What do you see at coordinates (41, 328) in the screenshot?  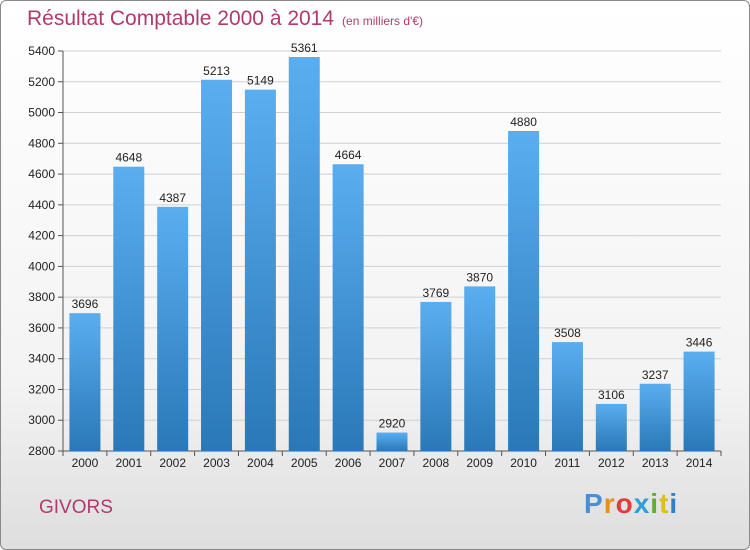 I see `y-tick-label: 3600` at bounding box center [41, 328].